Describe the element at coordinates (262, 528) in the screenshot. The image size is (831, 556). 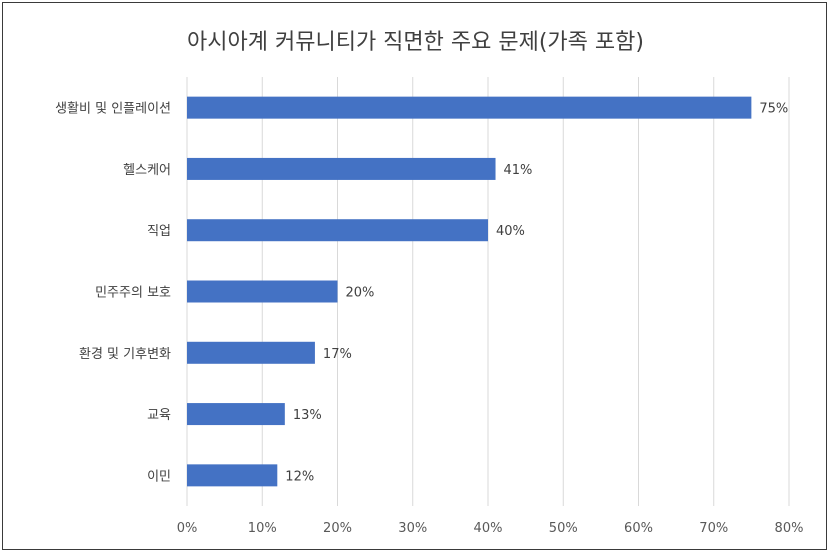
I see `x-tick-label: 10%` at that location.